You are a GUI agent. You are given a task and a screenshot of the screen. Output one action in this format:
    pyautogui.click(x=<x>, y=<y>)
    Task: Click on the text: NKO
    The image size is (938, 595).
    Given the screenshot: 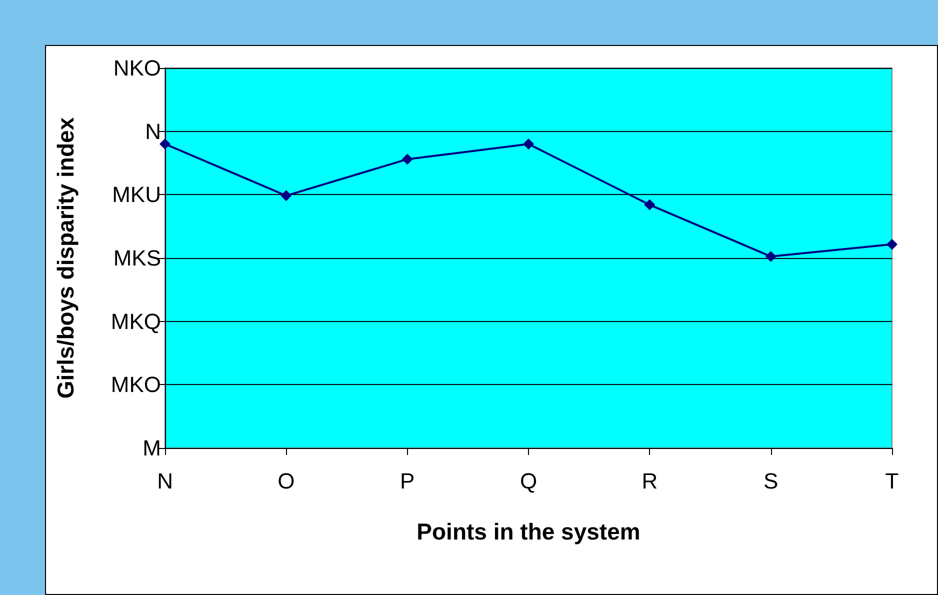 What is the action you would take?
    pyautogui.click(x=137, y=68)
    